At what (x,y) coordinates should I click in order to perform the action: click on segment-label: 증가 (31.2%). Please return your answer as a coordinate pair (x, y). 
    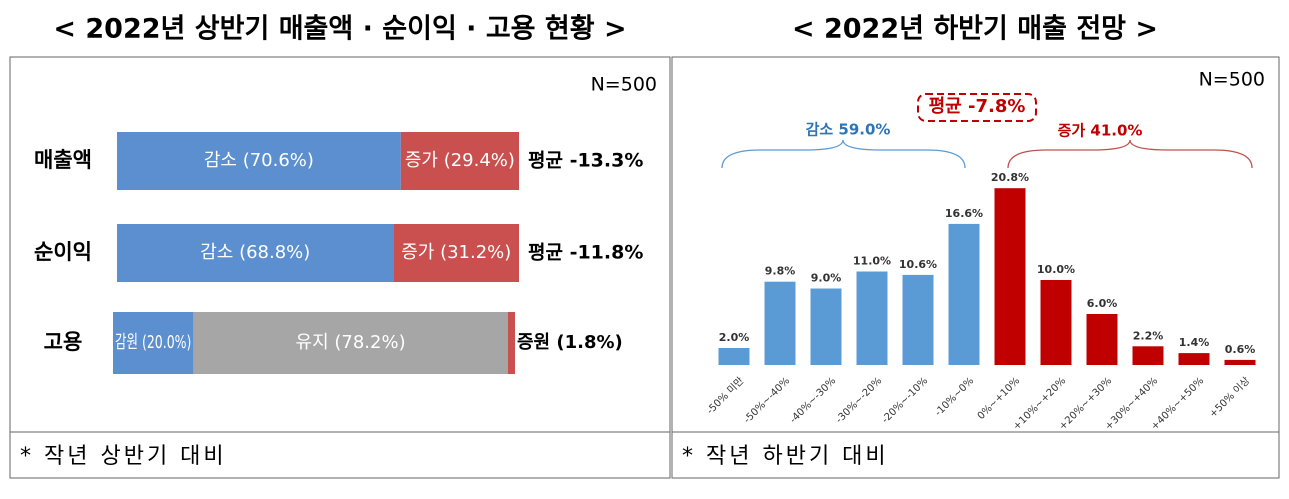
    Looking at the image, I should click on (456, 252).